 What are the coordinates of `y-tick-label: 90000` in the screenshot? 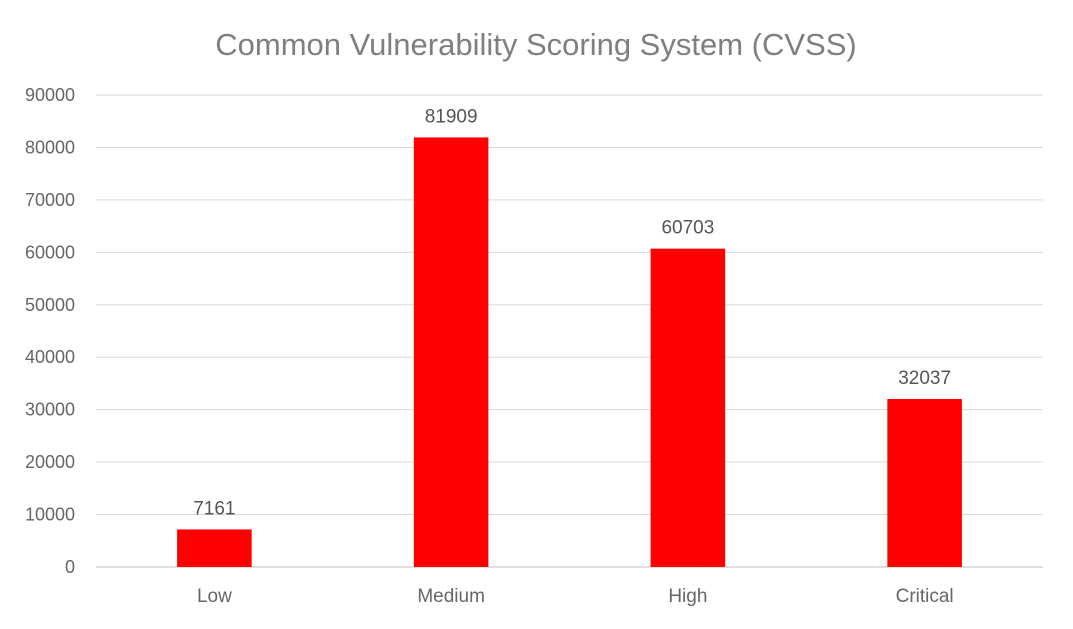 It's located at (50, 95).